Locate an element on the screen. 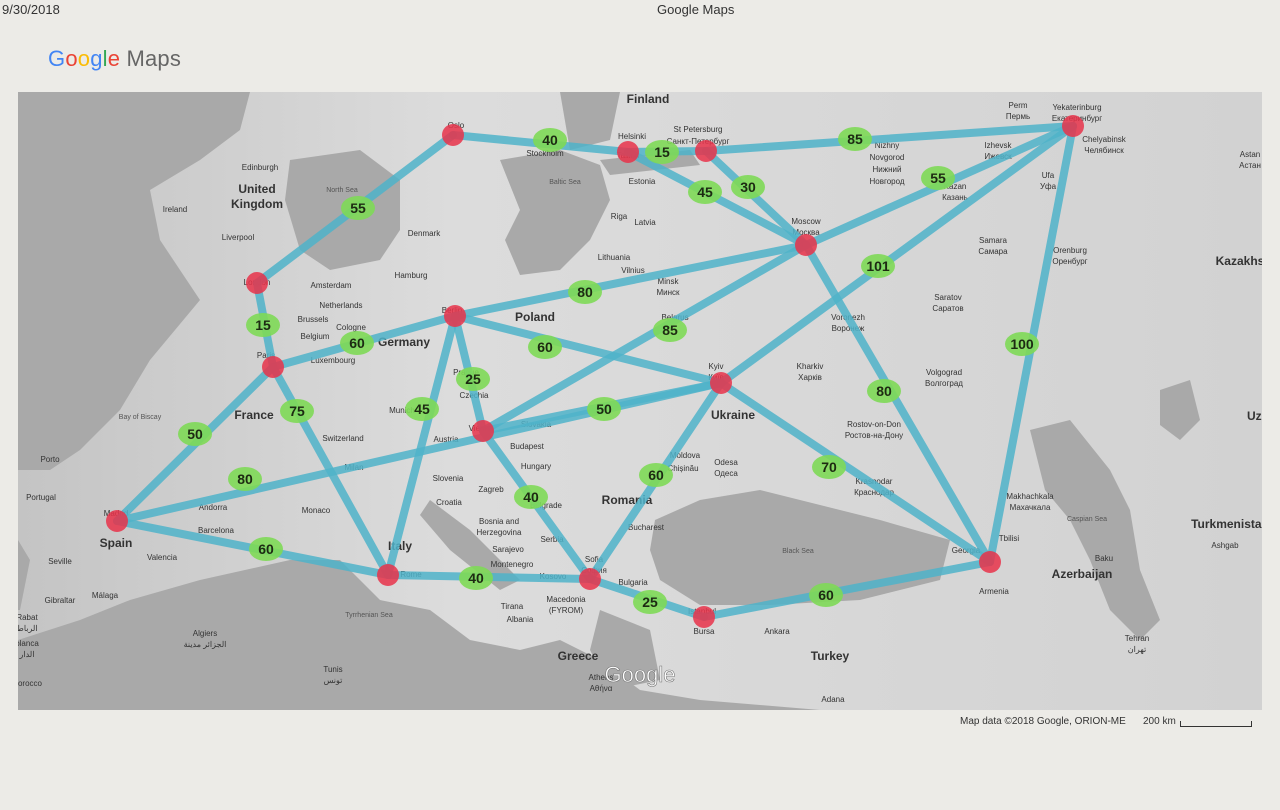 The width and height of the screenshot is (1280, 810). map-label-city: Izhevsk is located at coordinates (998, 145).